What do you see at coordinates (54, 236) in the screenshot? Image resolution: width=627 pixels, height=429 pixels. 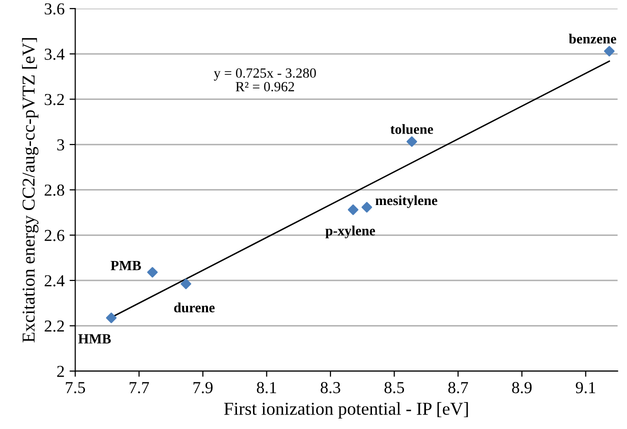 I see `y-tick-label: 2.6` at bounding box center [54, 236].